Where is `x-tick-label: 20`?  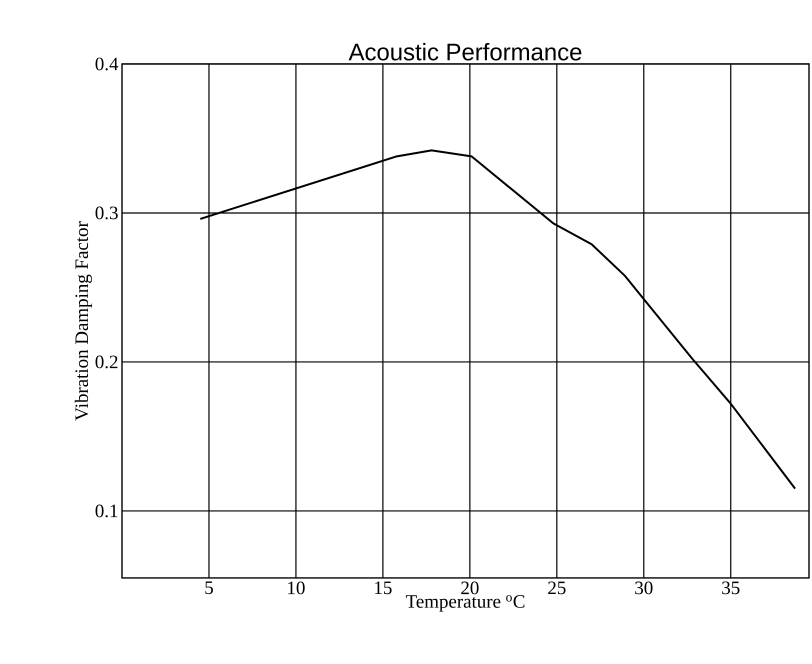 x-tick-label: 20 is located at coordinates (470, 588).